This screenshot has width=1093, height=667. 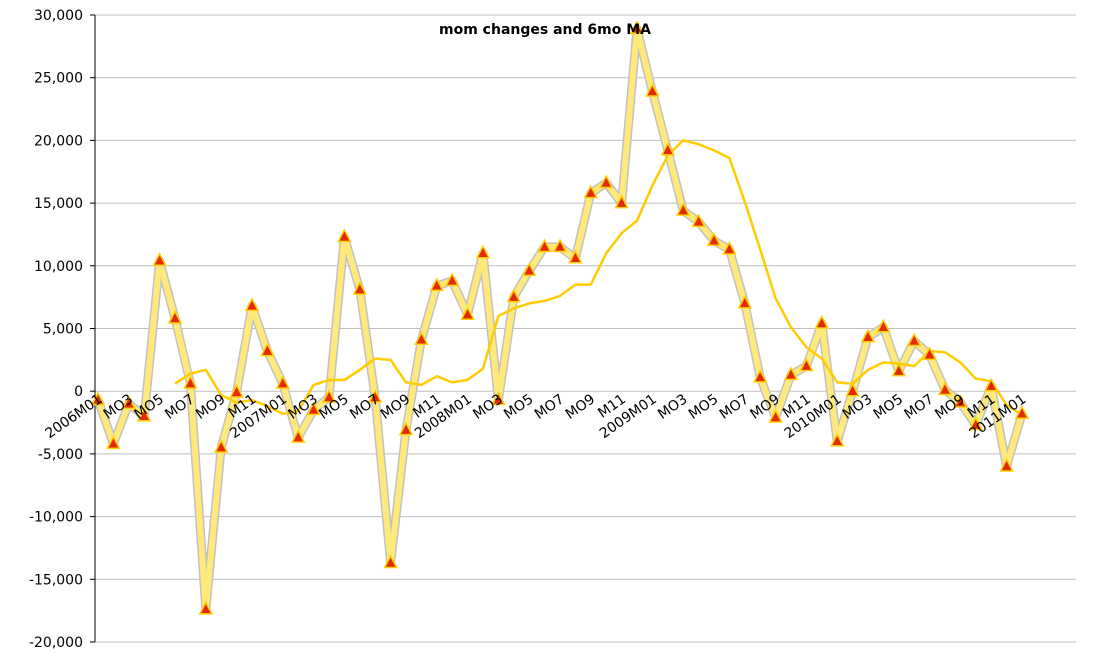 I want to click on y-tick-label: 5,000, so click(x=63, y=330).